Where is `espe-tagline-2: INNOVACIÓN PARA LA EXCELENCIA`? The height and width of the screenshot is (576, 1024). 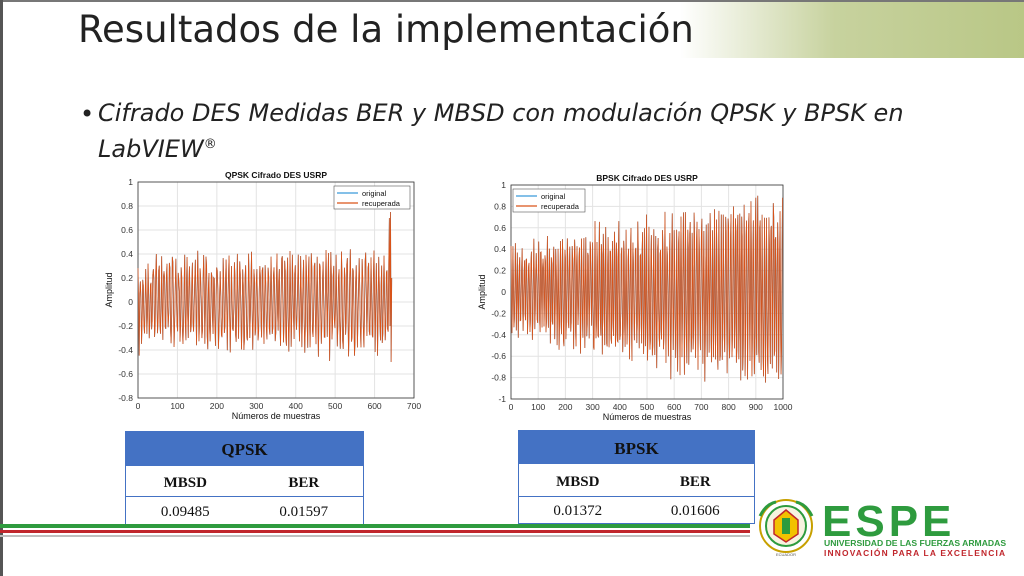
espe-tagline-2: INNOVACIÓN PARA LA EXCELENCIA is located at coordinates (915, 552).